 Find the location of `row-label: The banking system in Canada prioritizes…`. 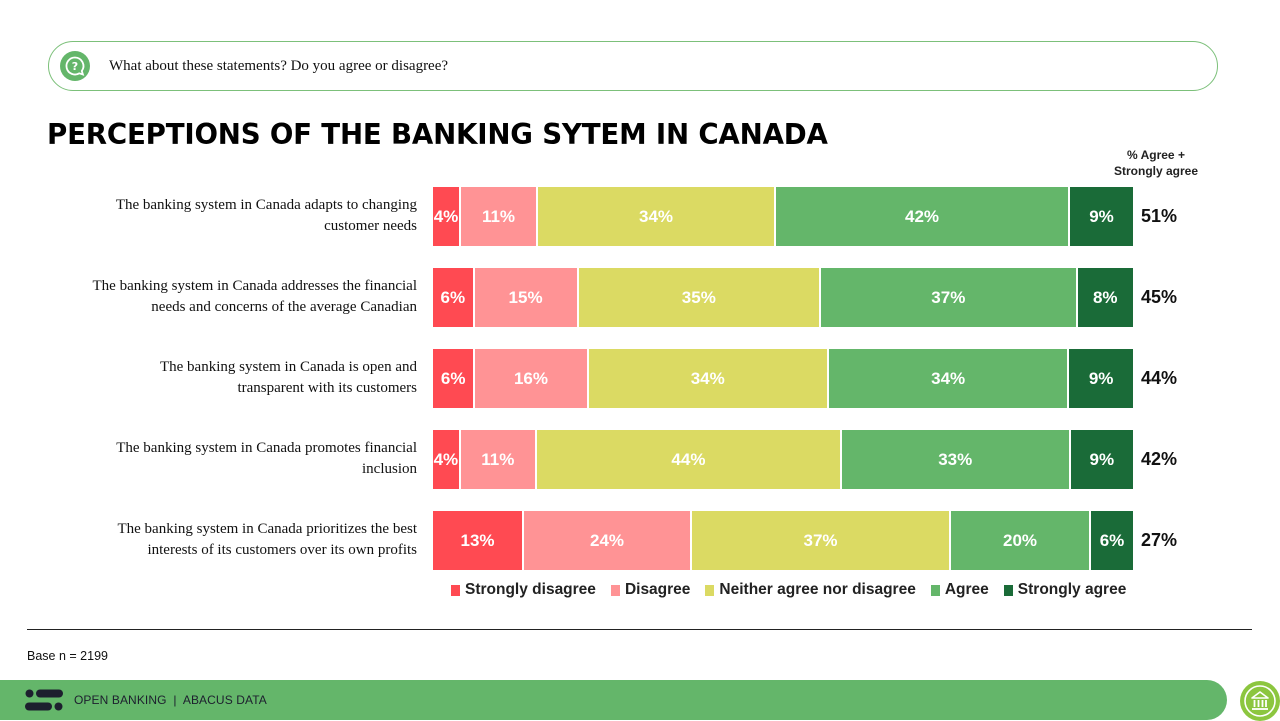

row-label: The banking system in Canada prioritizes… is located at coordinates (238, 540).